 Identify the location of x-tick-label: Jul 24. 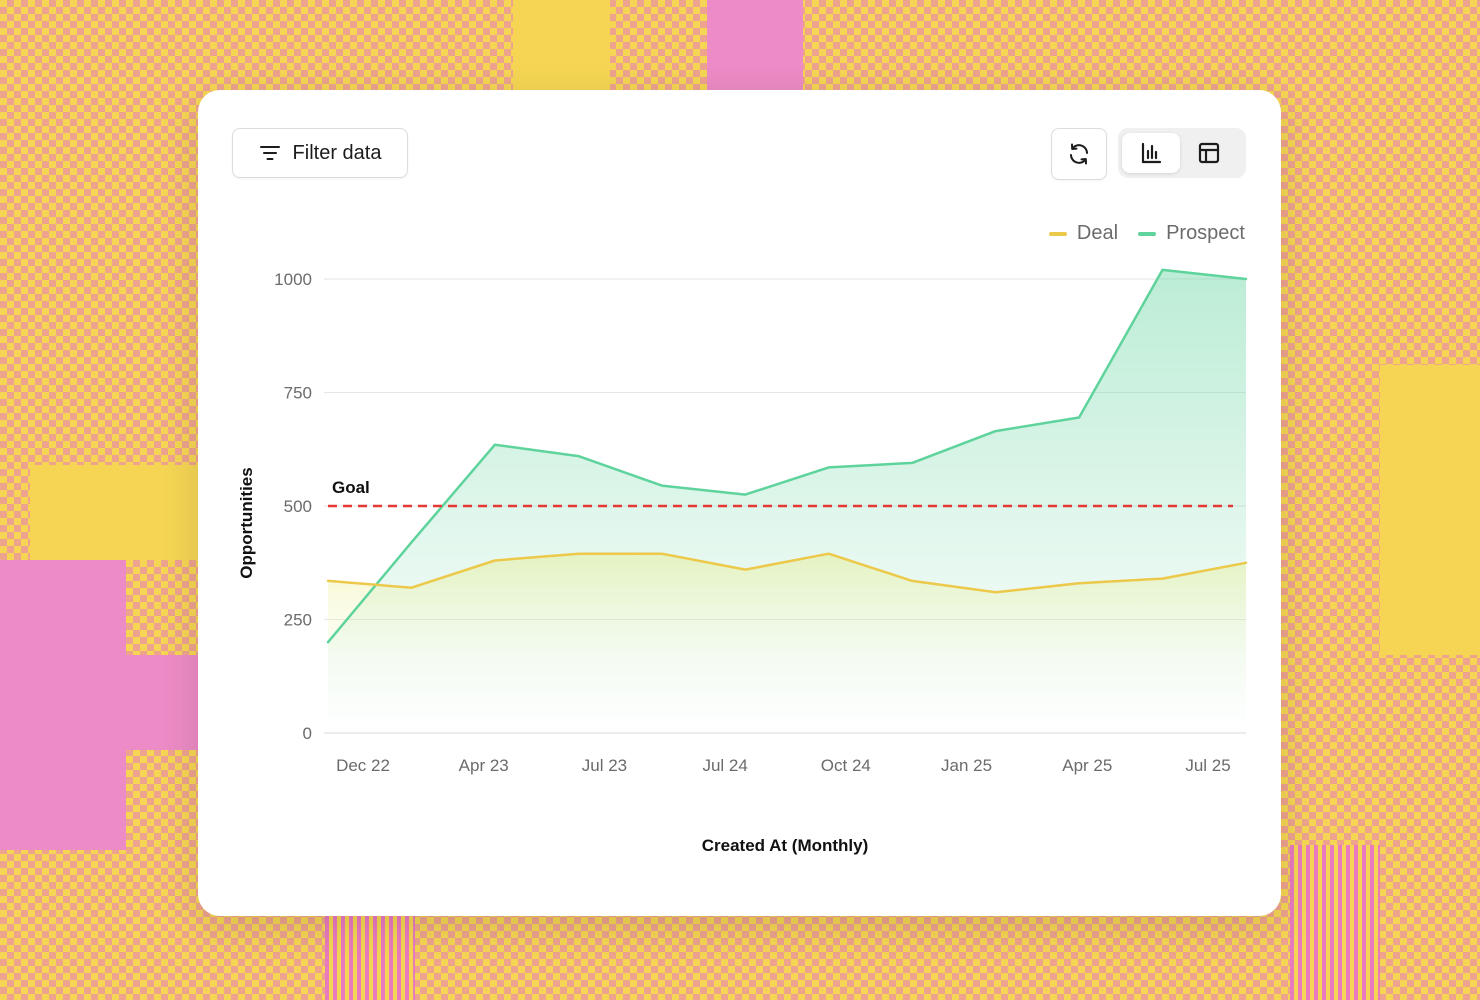
(724, 765).